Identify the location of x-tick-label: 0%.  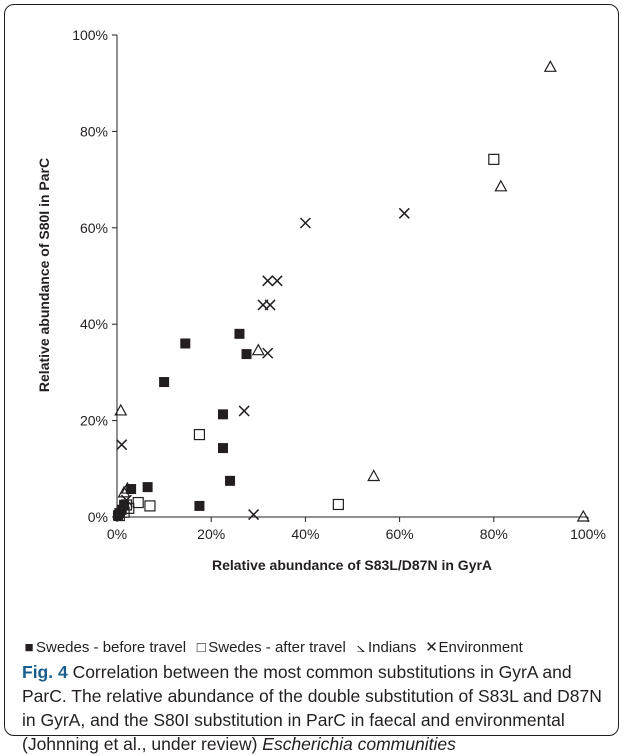
(117, 534).